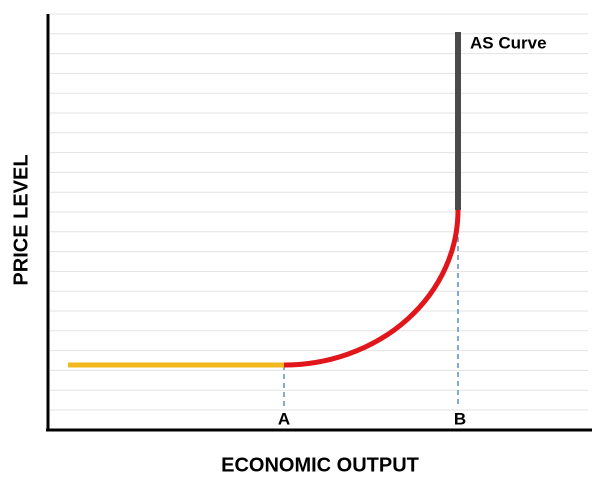 The height and width of the screenshot is (483, 600). I want to click on y-axis-label: PRICE LEVEL, so click(21, 219).